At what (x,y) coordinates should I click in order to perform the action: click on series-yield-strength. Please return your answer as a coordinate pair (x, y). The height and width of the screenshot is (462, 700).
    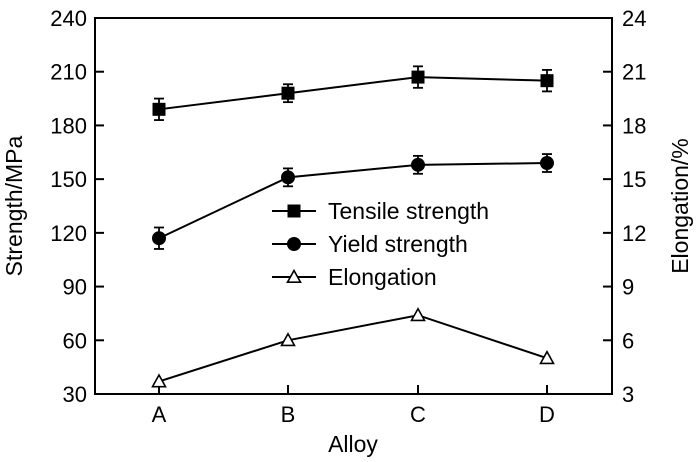
    Looking at the image, I should click on (353, 201).